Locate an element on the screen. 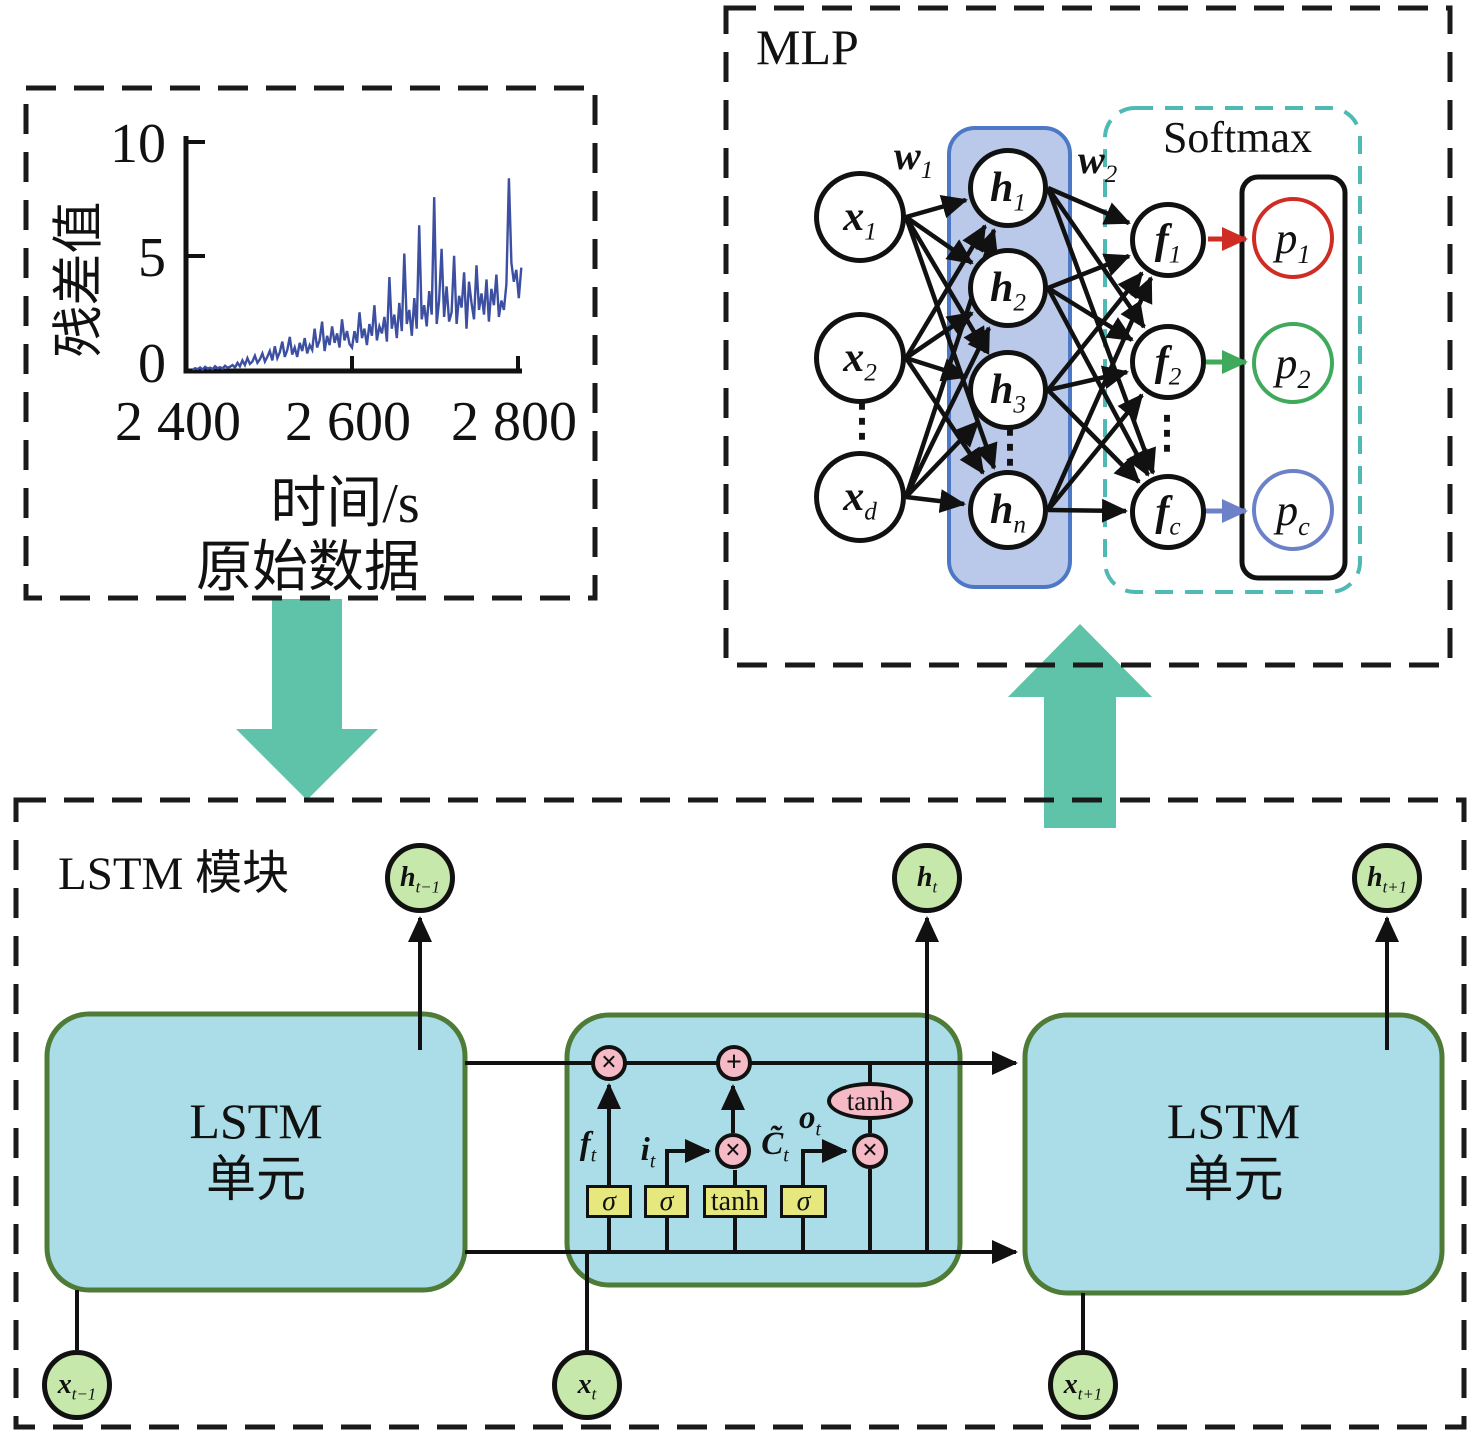 This screenshot has height=1434, width=1476. lstm-x-t-node: xt is located at coordinates (587, 1385).